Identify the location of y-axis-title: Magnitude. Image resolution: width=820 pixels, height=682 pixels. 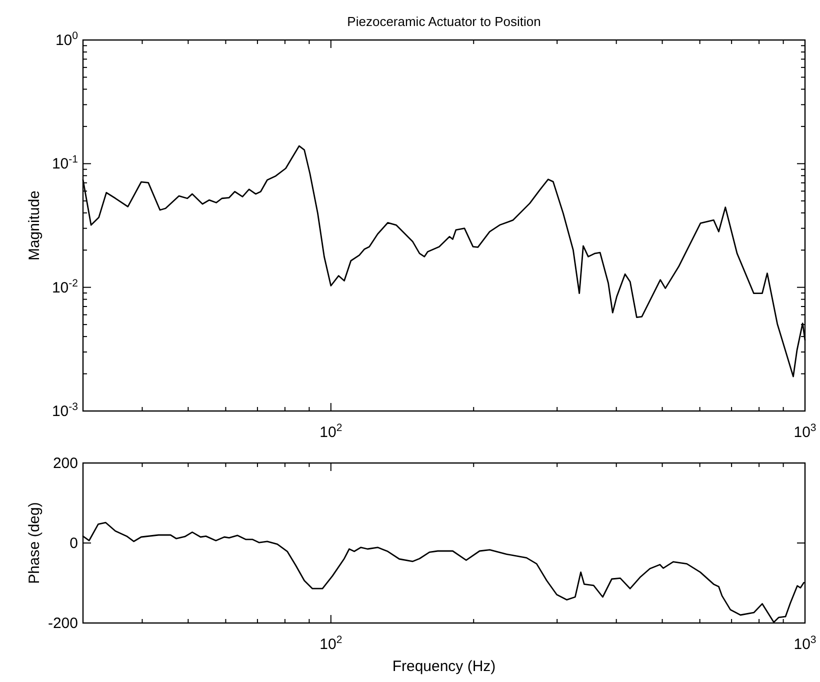
(34, 225).